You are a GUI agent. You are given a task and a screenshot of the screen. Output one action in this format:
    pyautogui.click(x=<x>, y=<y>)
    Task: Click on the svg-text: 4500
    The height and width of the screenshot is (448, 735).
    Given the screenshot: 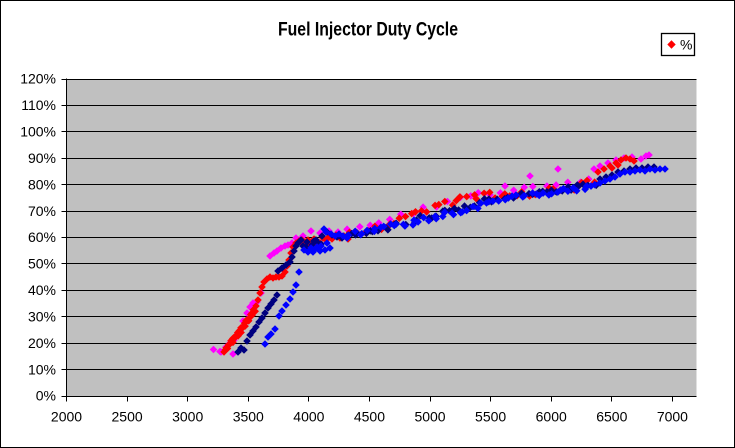 What is the action you would take?
    pyautogui.click(x=369, y=417)
    